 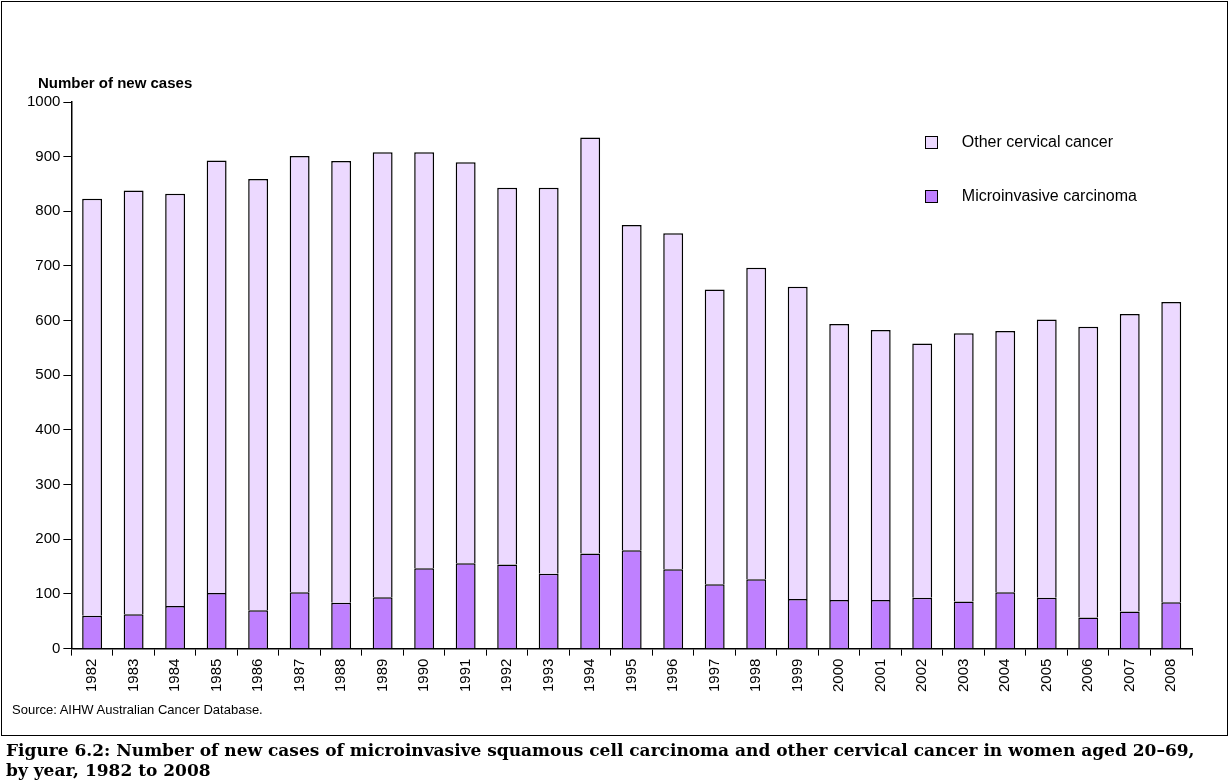 What do you see at coordinates (43, 101) in the screenshot?
I see `y-tick-label: 1000` at bounding box center [43, 101].